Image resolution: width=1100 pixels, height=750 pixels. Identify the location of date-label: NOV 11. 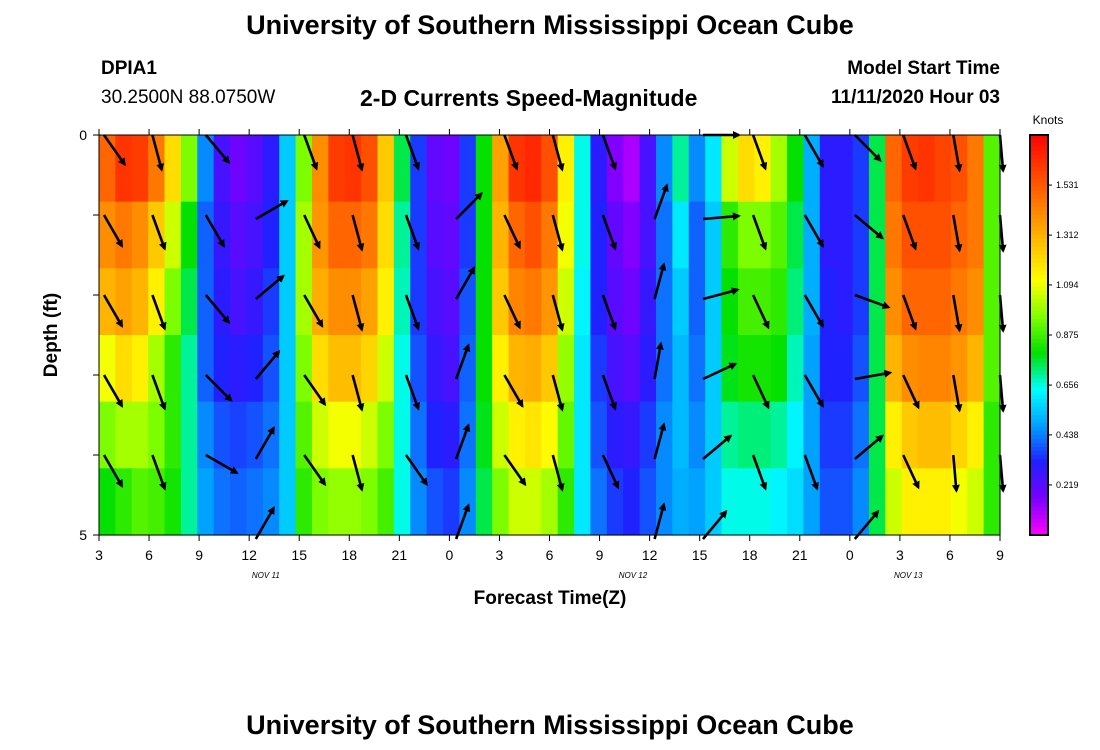
(266, 575).